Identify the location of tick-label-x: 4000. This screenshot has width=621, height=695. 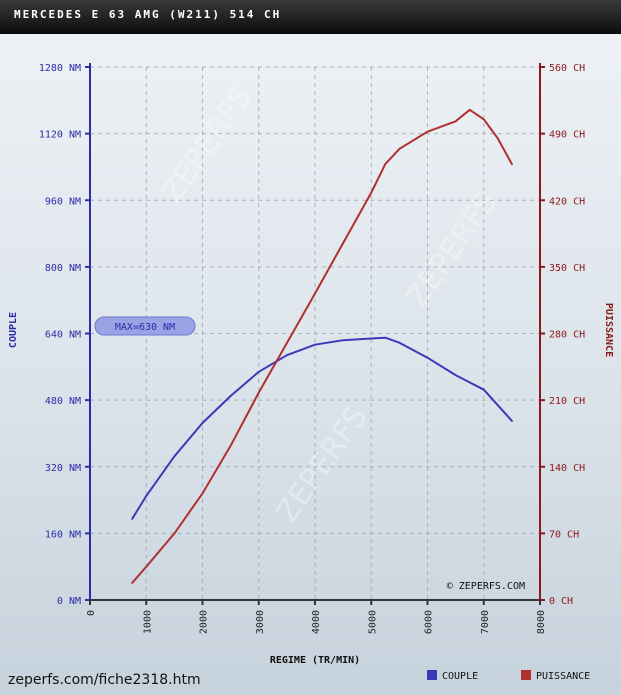
(316, 622).